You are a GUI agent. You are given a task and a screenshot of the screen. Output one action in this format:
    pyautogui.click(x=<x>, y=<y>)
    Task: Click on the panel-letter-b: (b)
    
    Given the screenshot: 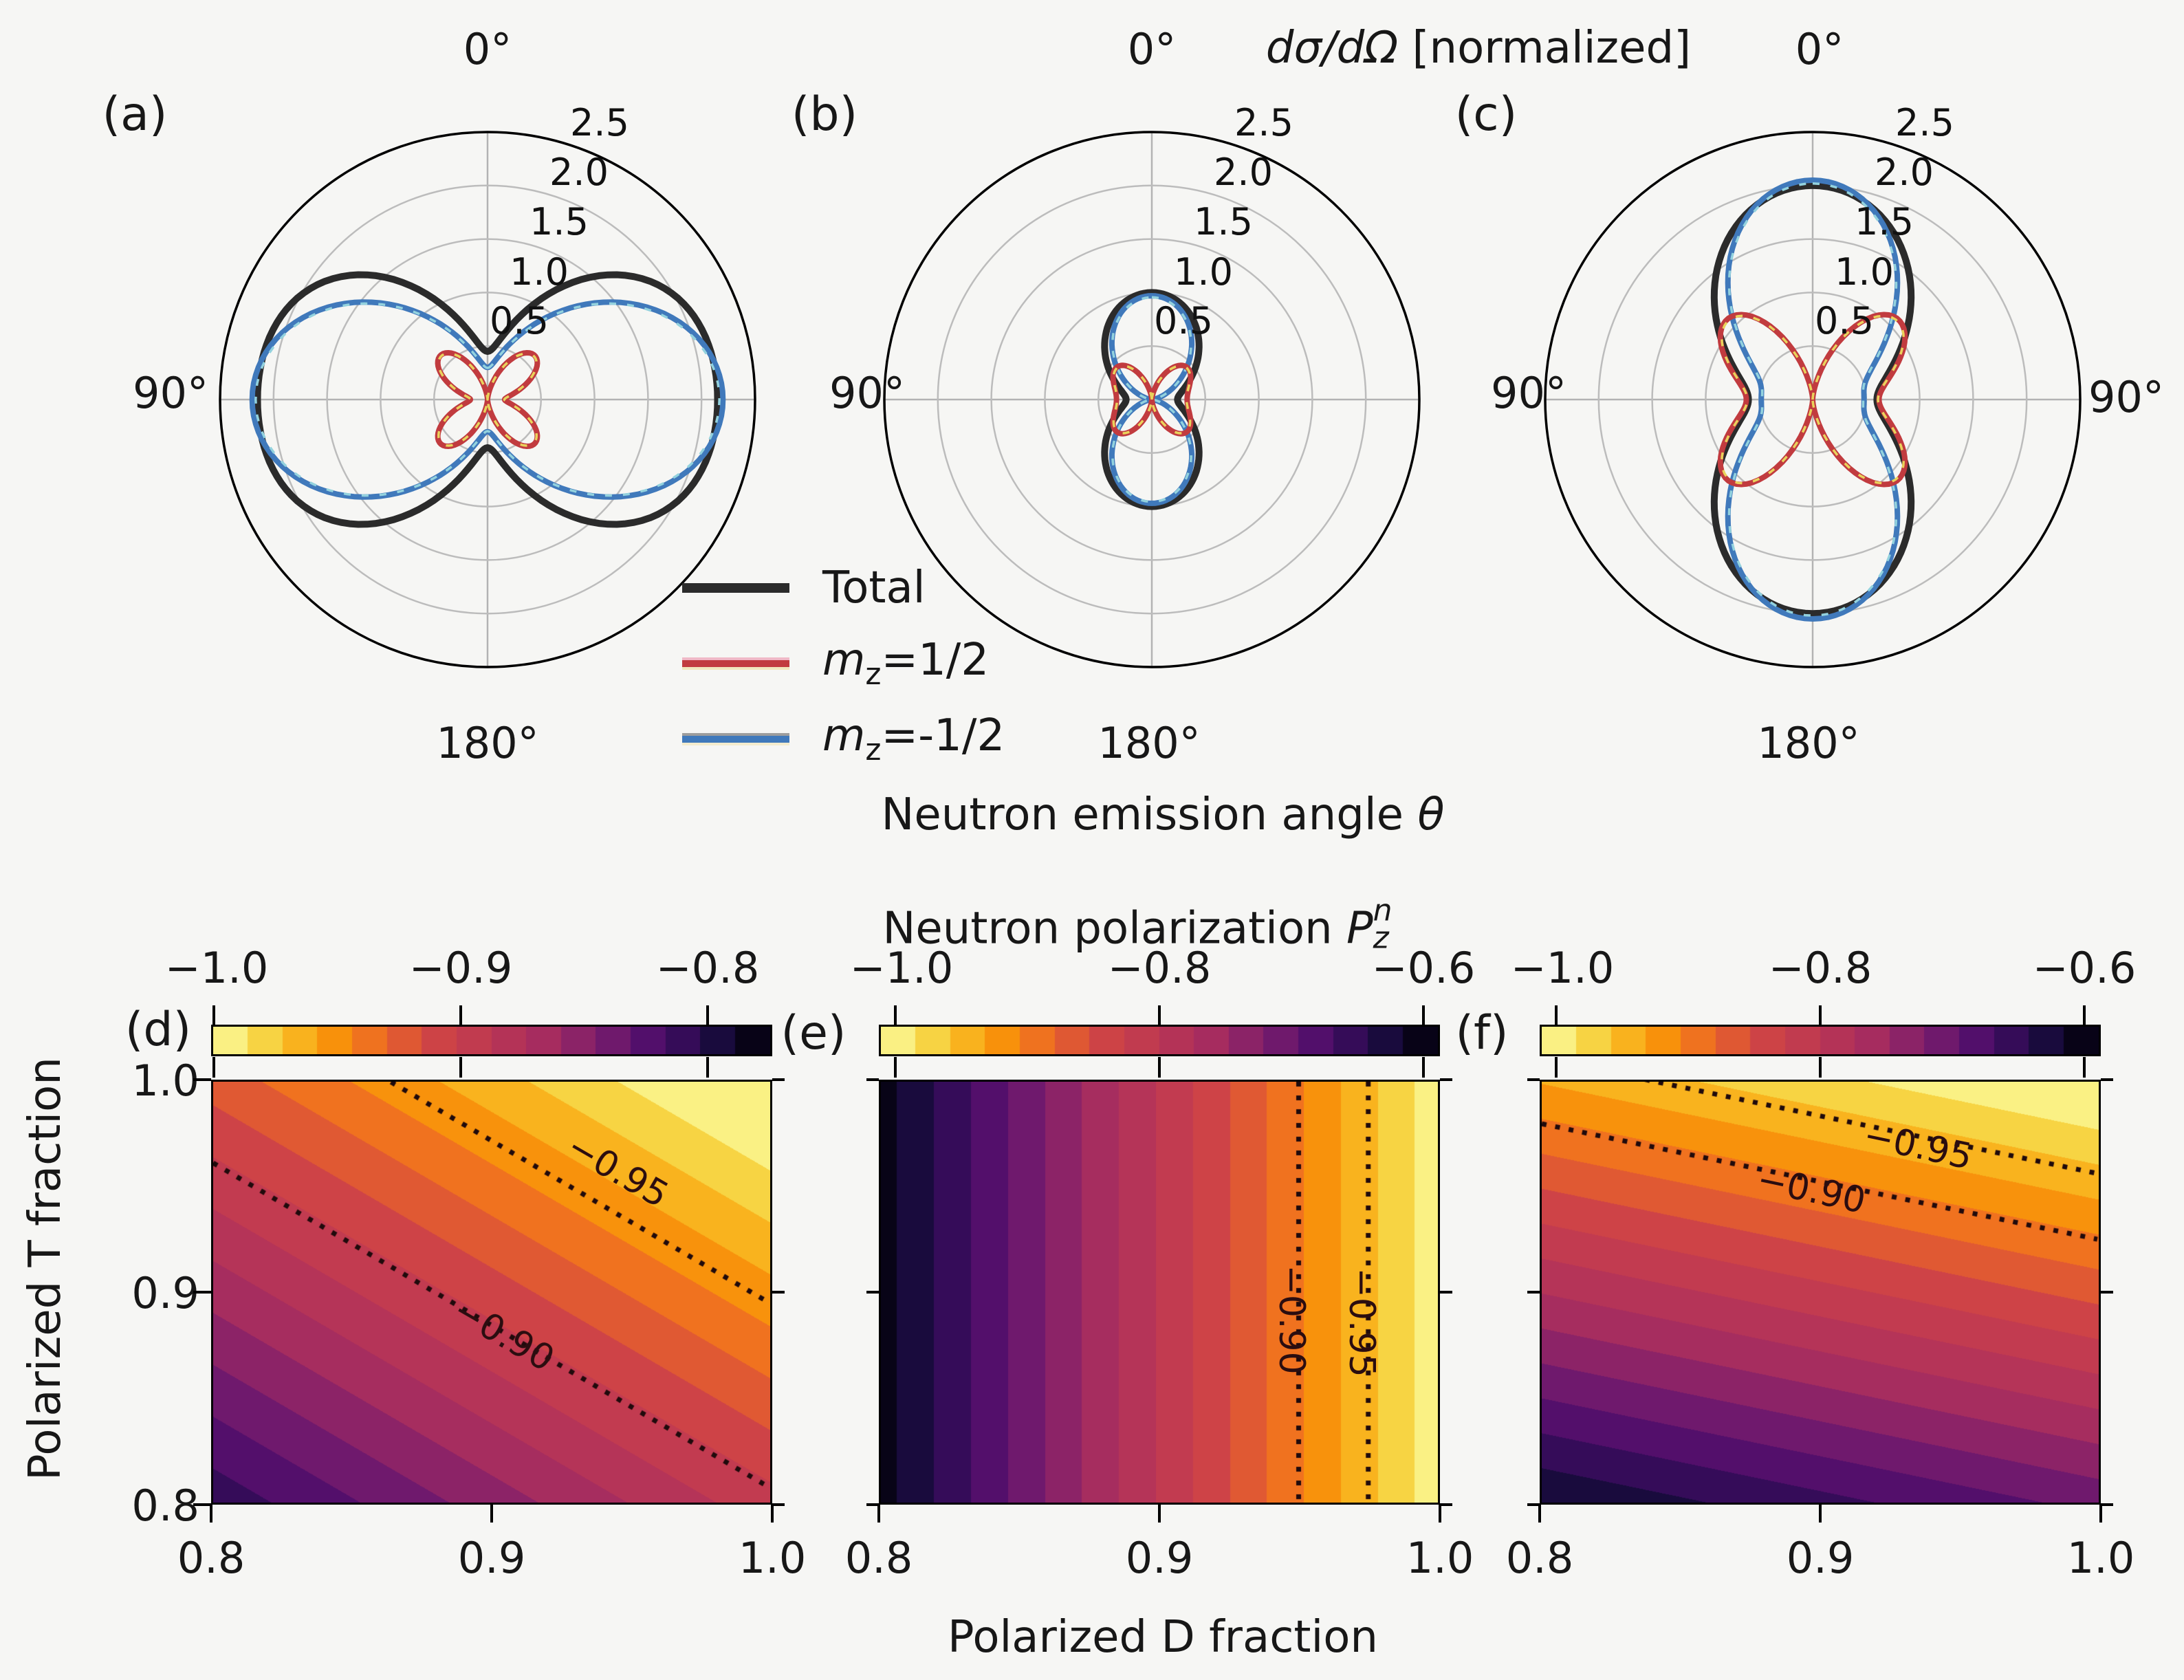 What is the action you would take?
    pyautogui.click(x=824, y=114)
    